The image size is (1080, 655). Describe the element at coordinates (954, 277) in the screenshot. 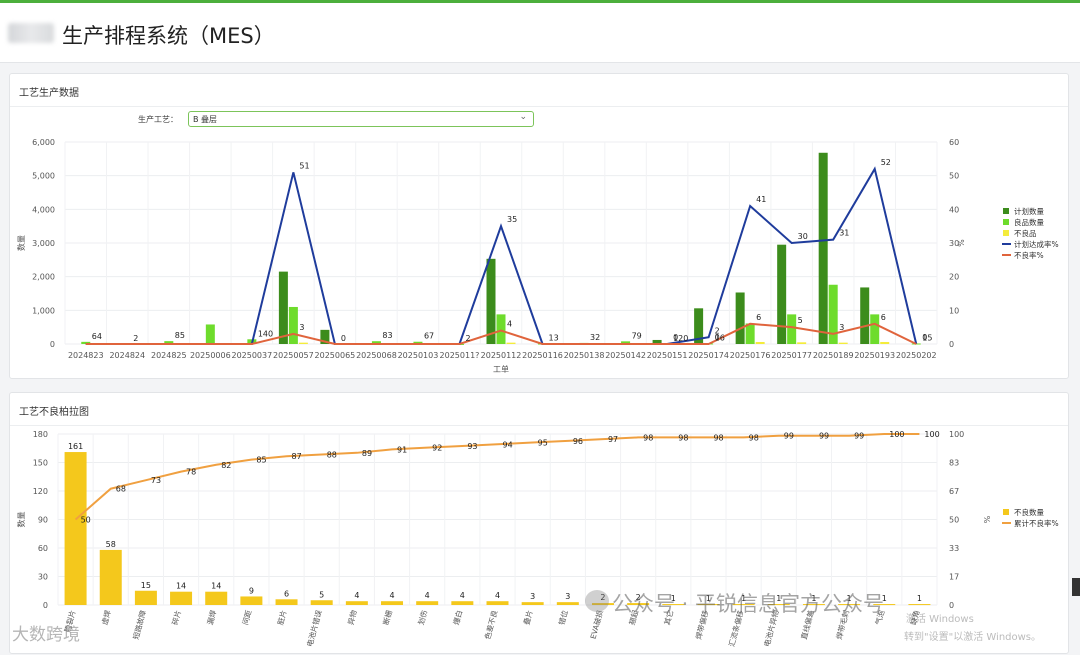

I see `y2-tick-label: 20` at that location.